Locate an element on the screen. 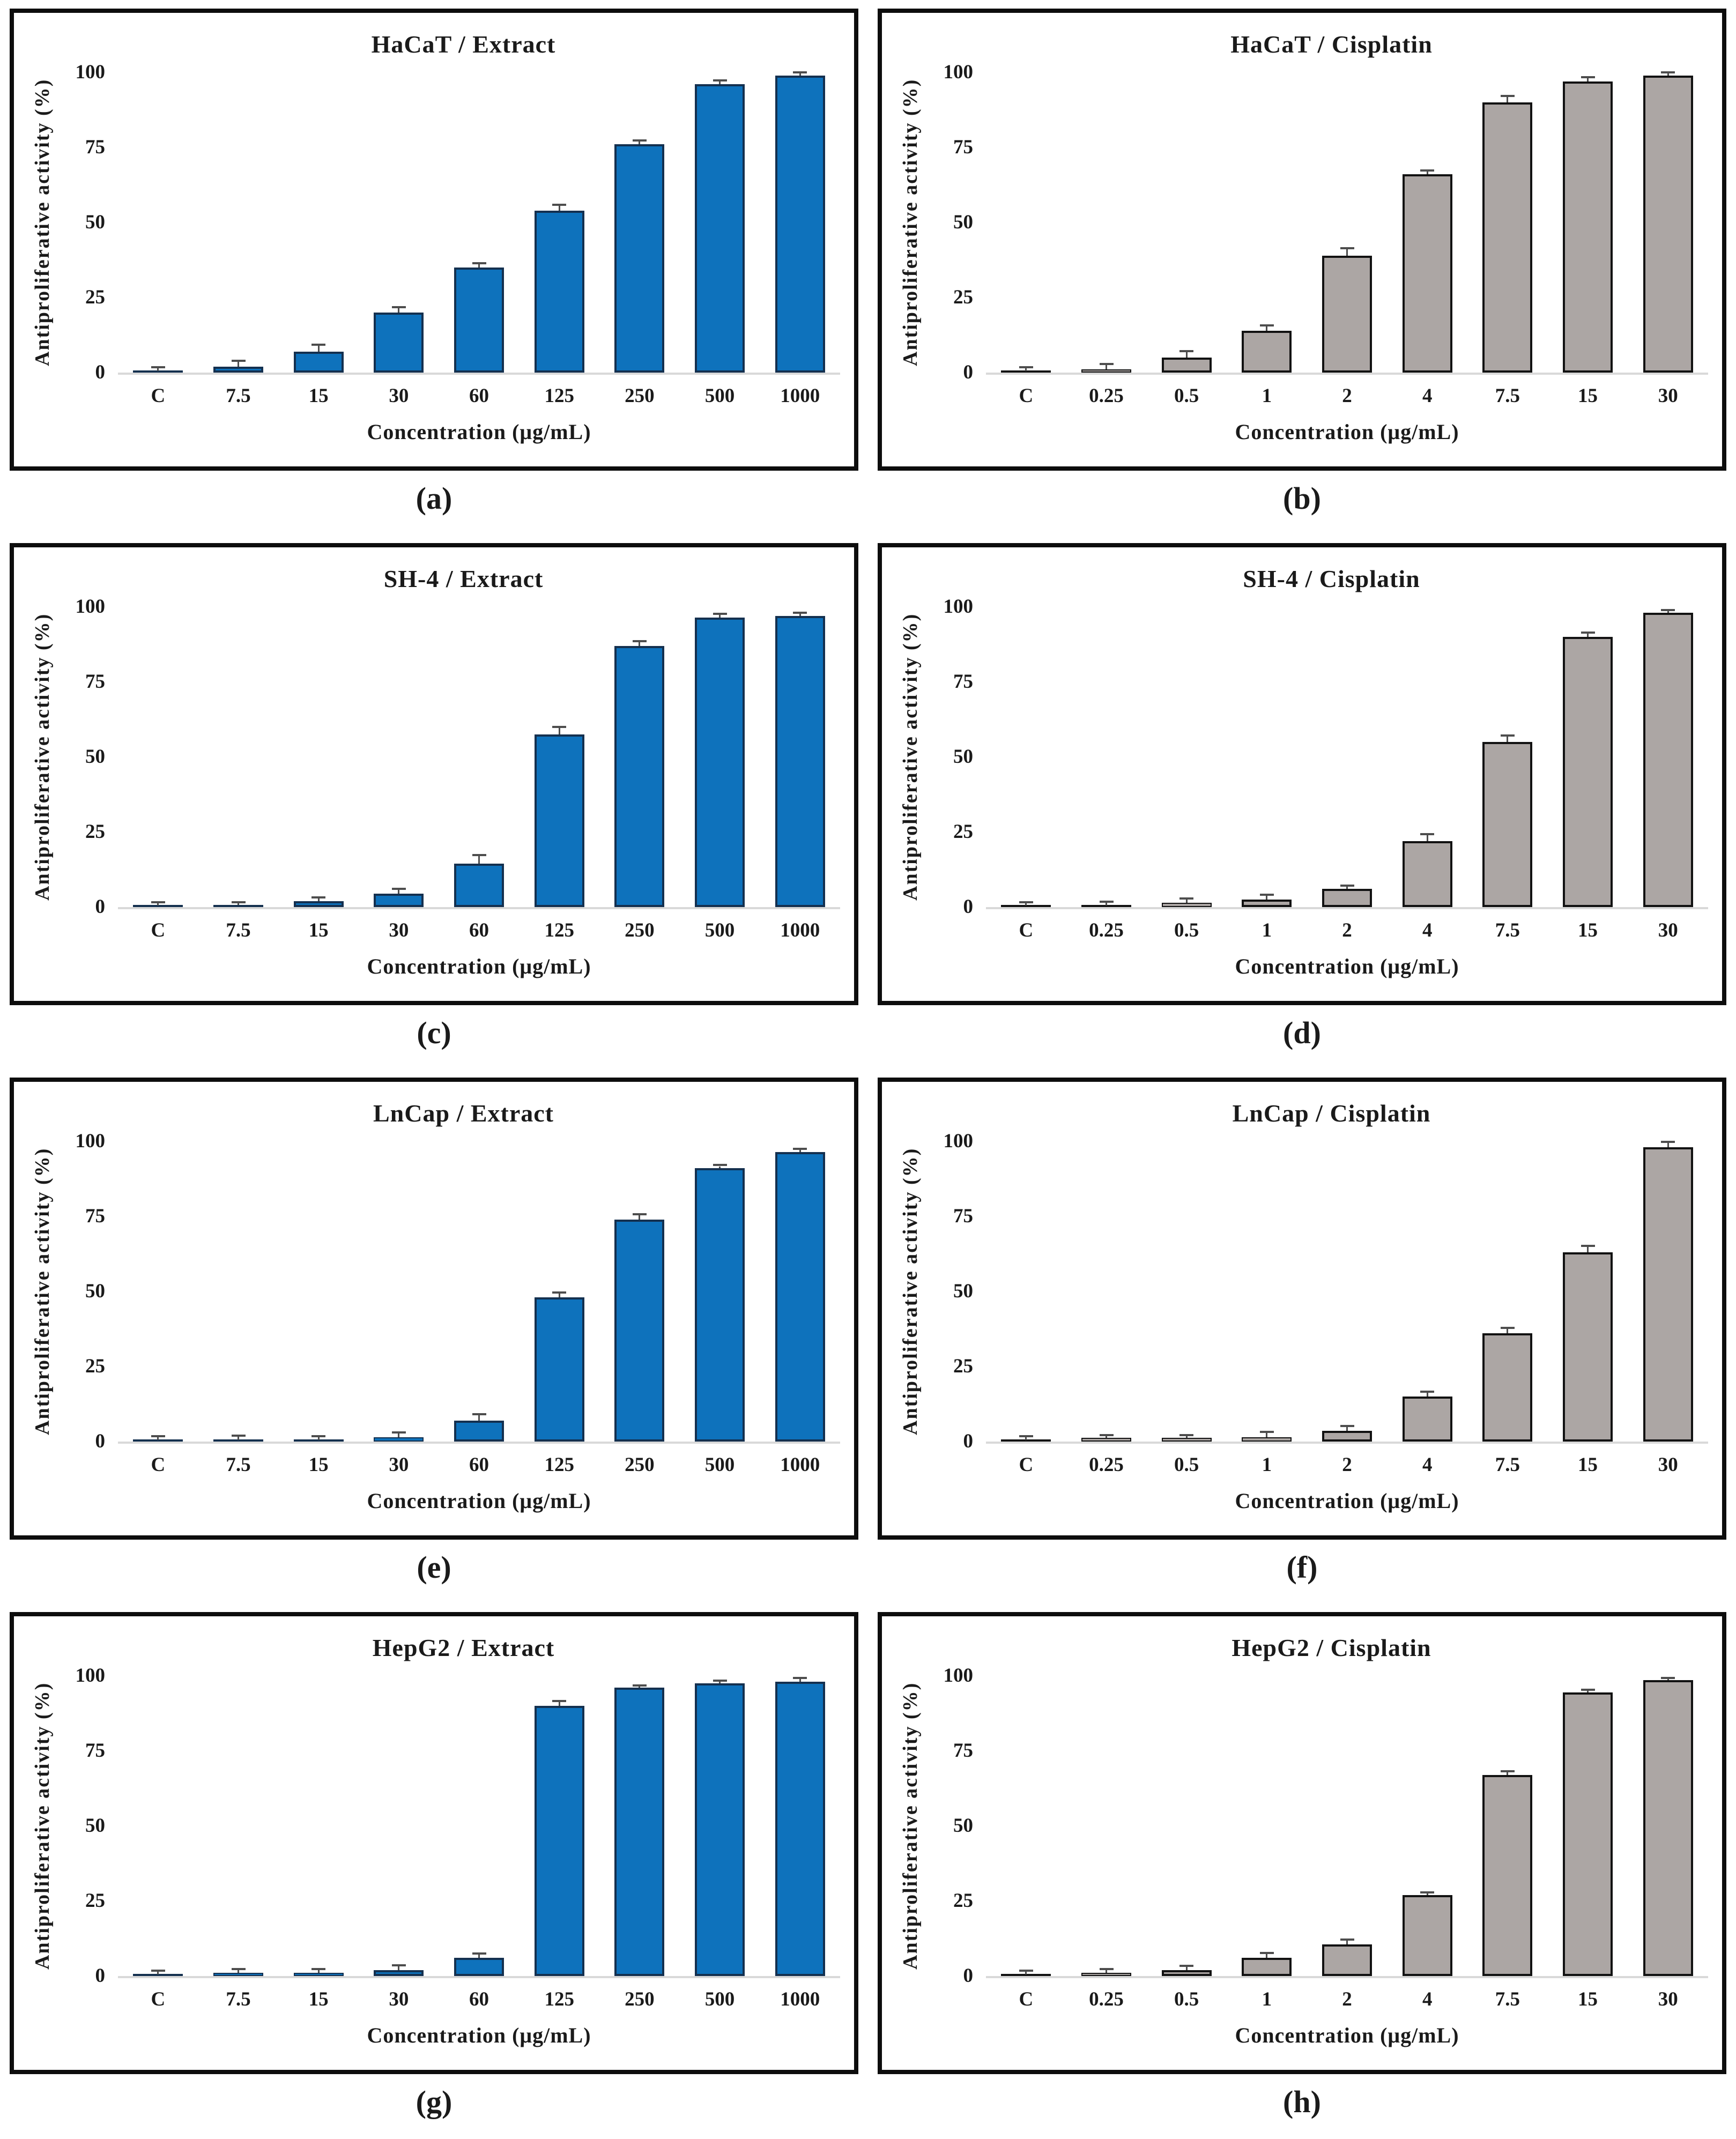 The height and width of the screenshot is (2139, 1736). panel-caption: (c) is located at coordinates (434, 1032).